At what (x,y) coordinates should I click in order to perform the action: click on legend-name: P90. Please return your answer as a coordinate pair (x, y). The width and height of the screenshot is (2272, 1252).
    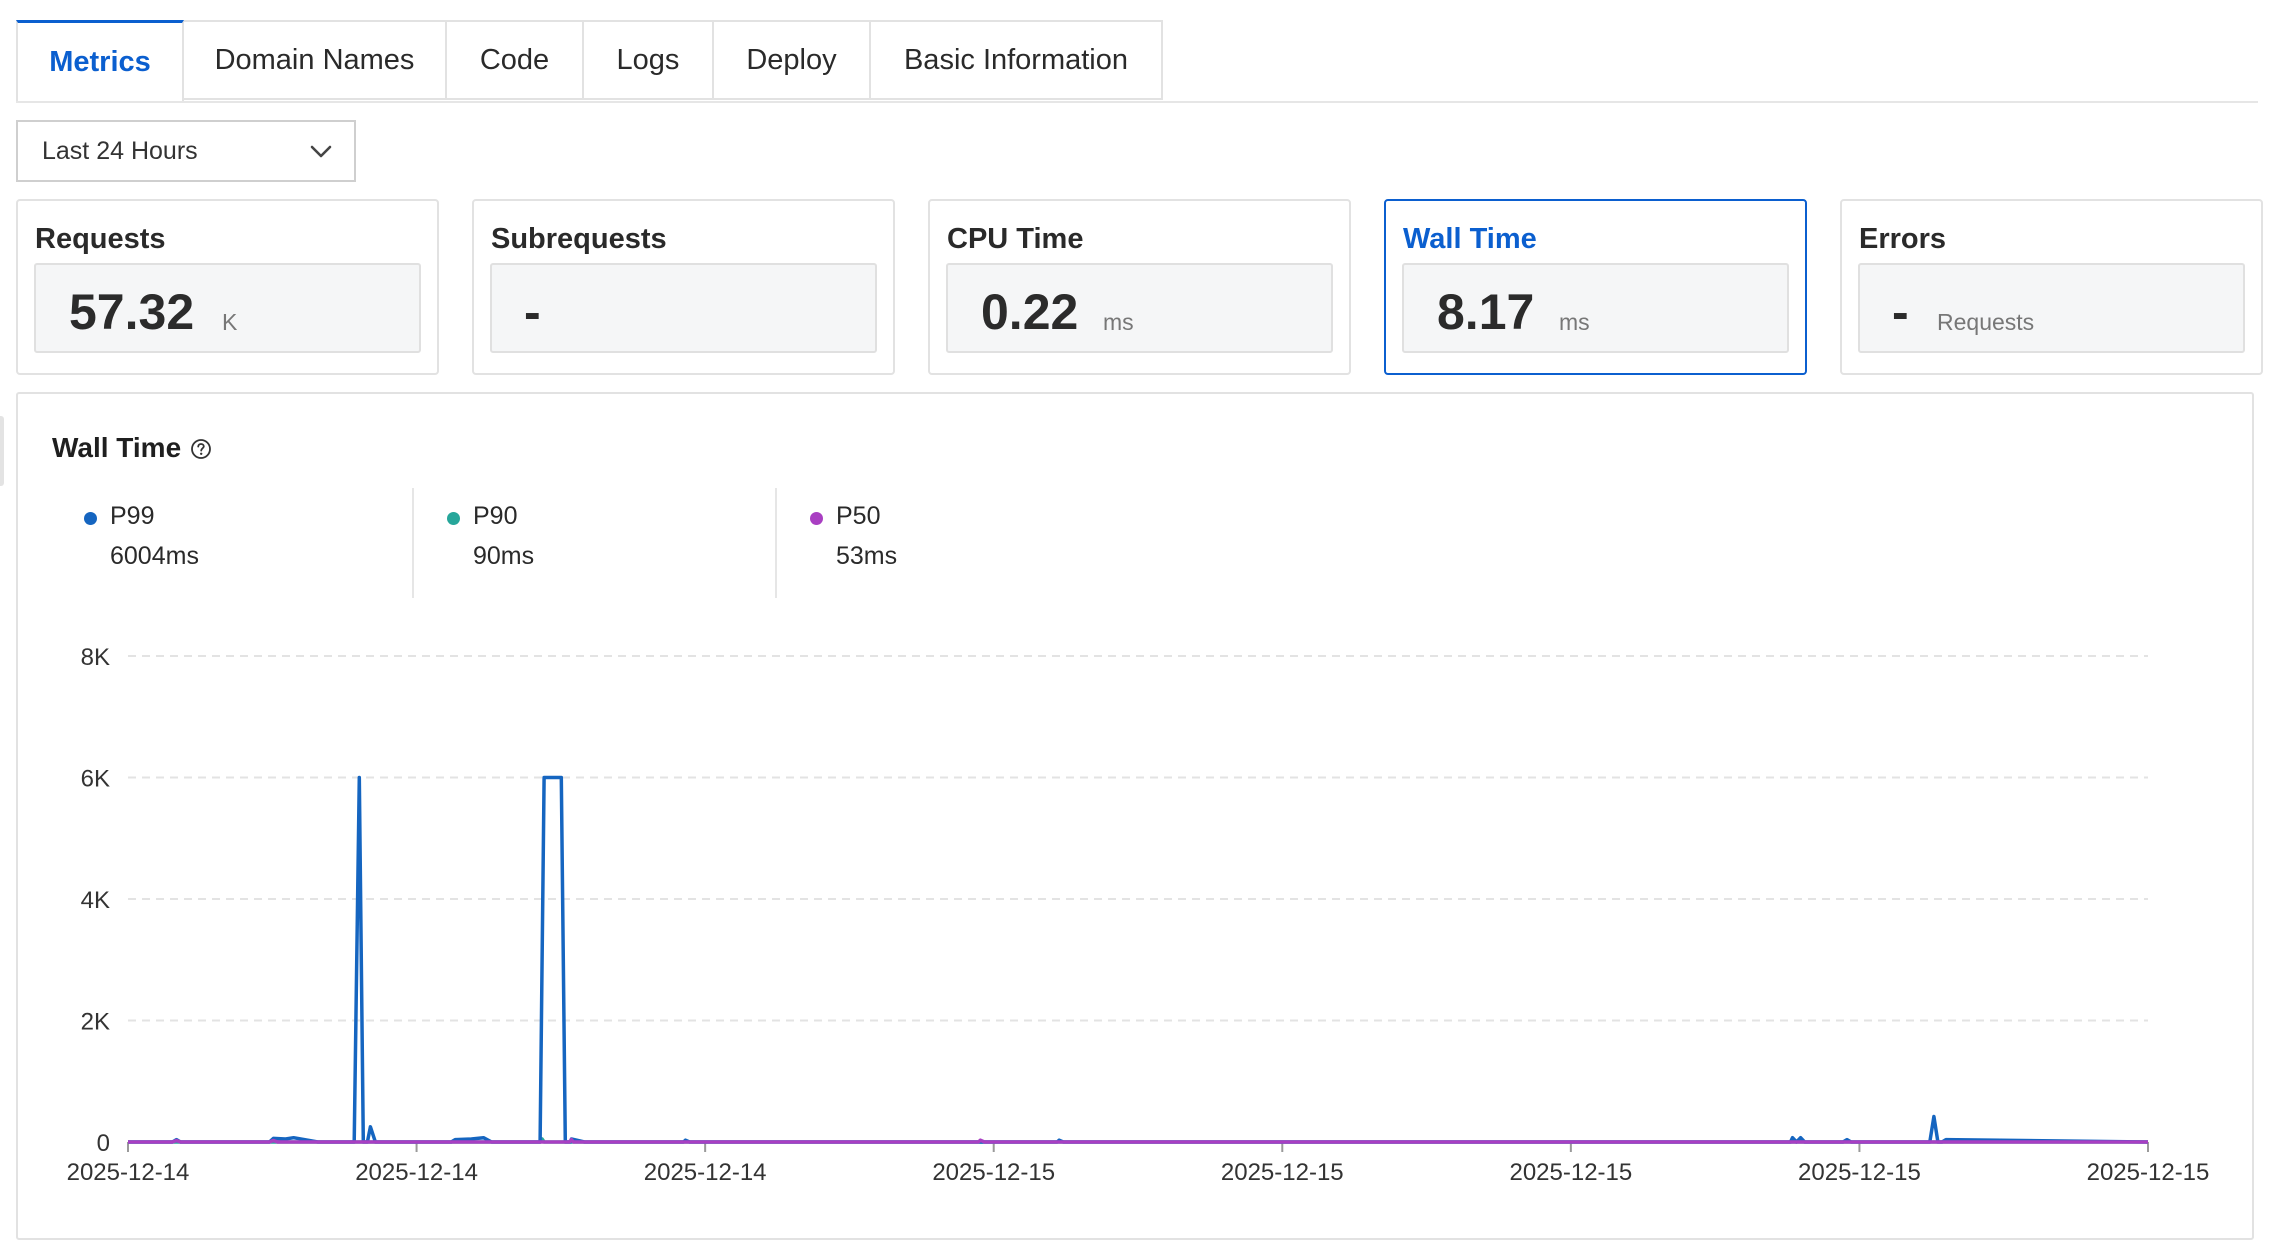
    Looking at the image, I should click on (495, 516).